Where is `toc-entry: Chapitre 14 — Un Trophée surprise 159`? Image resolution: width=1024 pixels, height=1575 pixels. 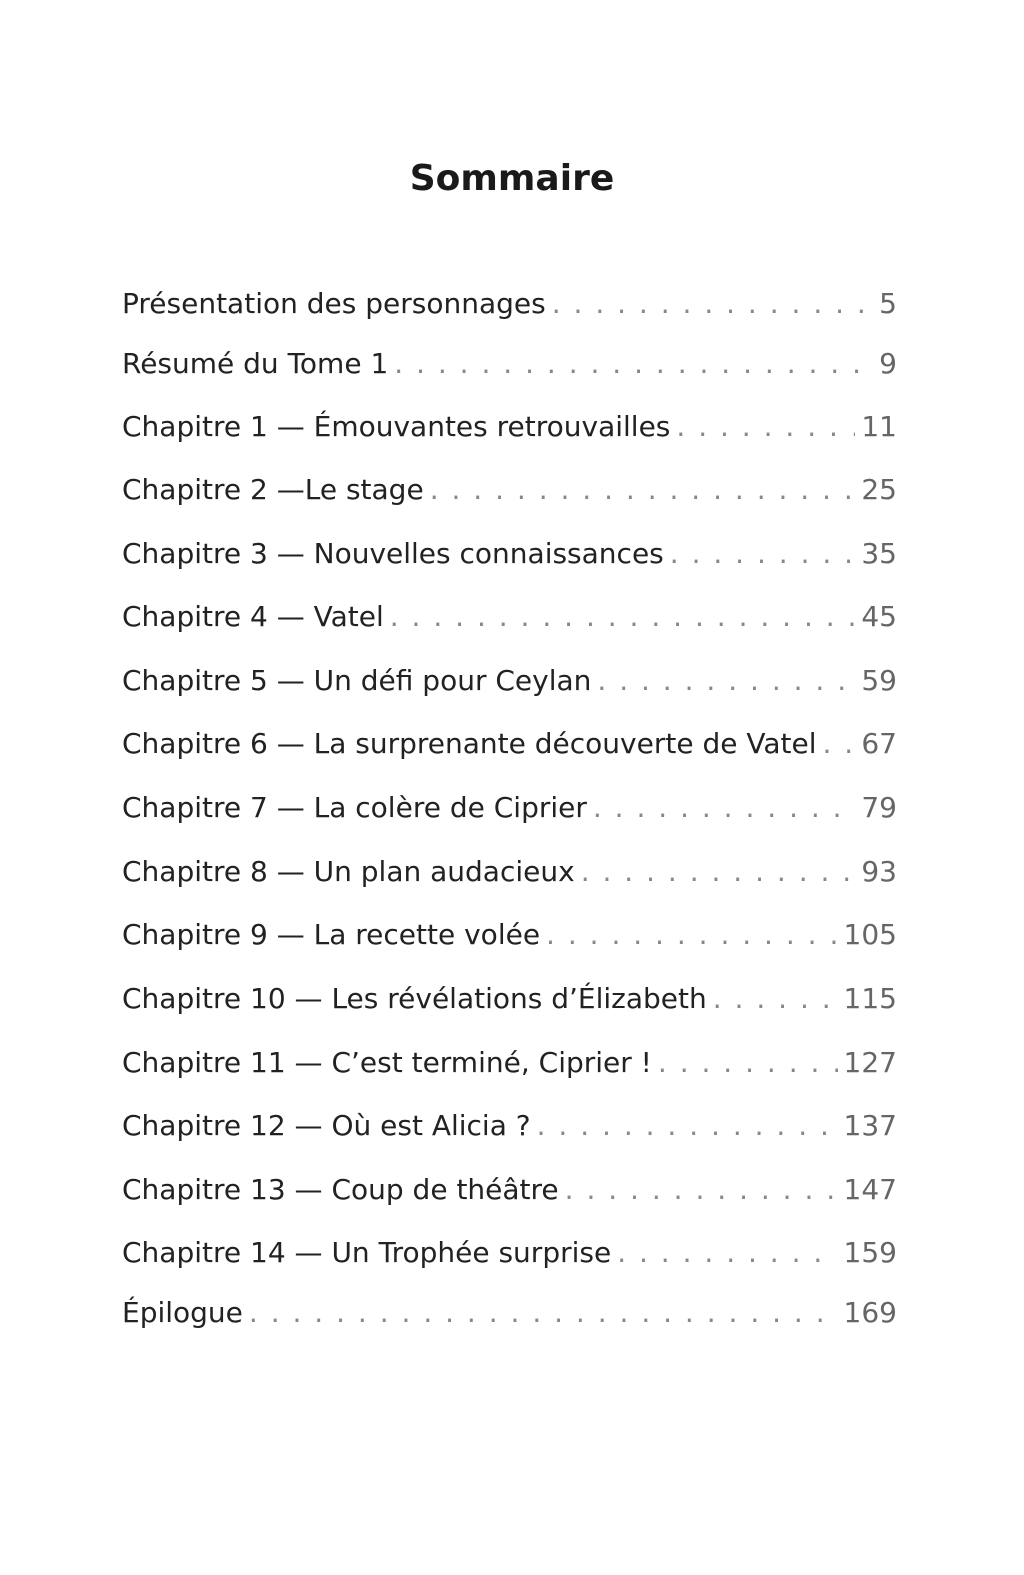 toc-entry: Chapitre 14 — Un Trophée surprise 159 is located at coordinates (509, 1256).